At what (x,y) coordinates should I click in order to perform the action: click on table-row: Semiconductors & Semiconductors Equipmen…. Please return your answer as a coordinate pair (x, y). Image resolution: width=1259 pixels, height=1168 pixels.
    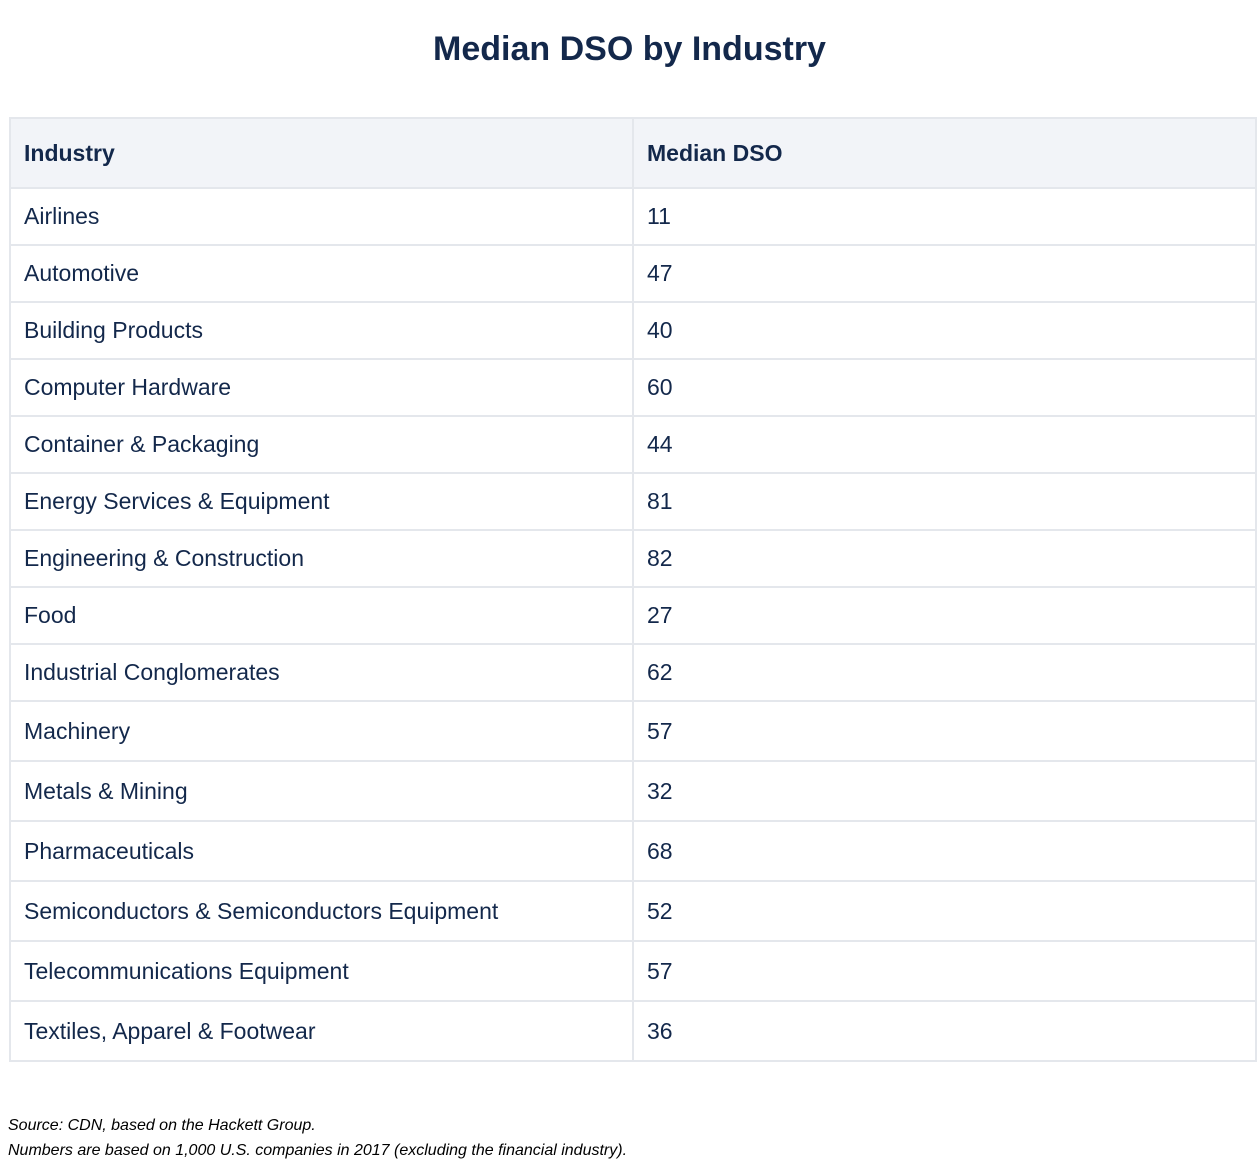
    Looking at the image, I should click on (633, 911).